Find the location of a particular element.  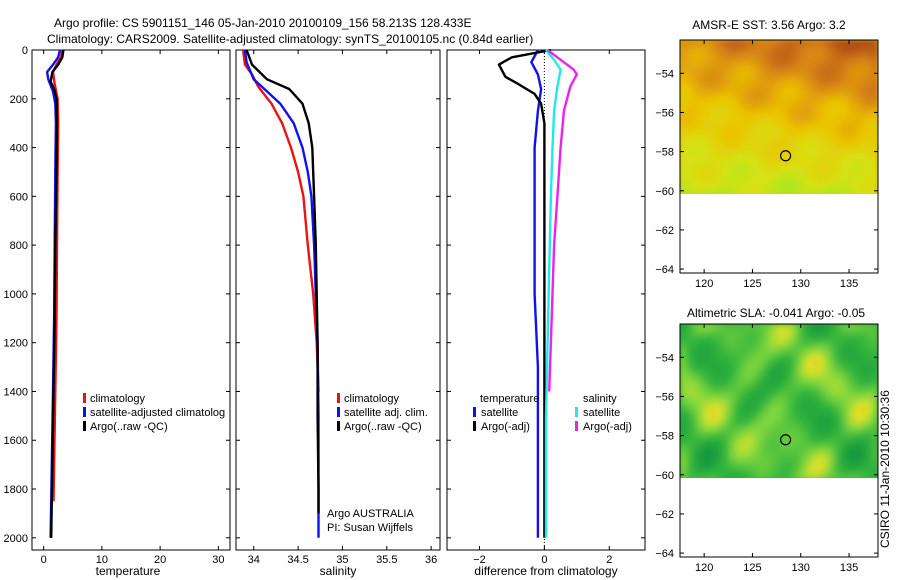

legend-swatch-sal-satellite is located at coordinates (576, 412).